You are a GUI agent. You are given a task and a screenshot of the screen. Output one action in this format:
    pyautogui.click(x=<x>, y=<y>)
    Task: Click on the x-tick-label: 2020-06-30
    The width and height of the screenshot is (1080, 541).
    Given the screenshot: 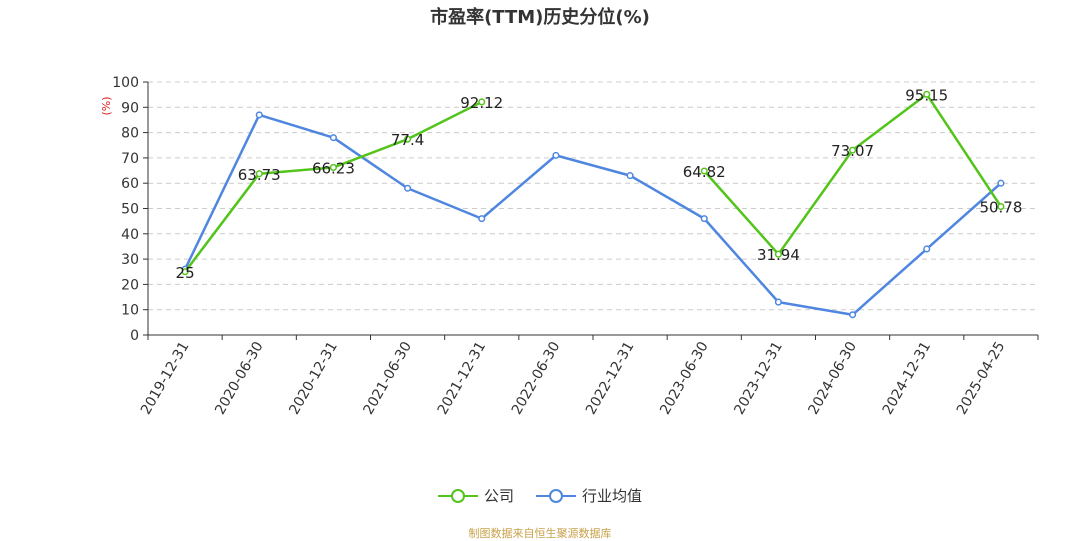 What is the action you would take?
    pyautogui.click(x=239, y=378)
    